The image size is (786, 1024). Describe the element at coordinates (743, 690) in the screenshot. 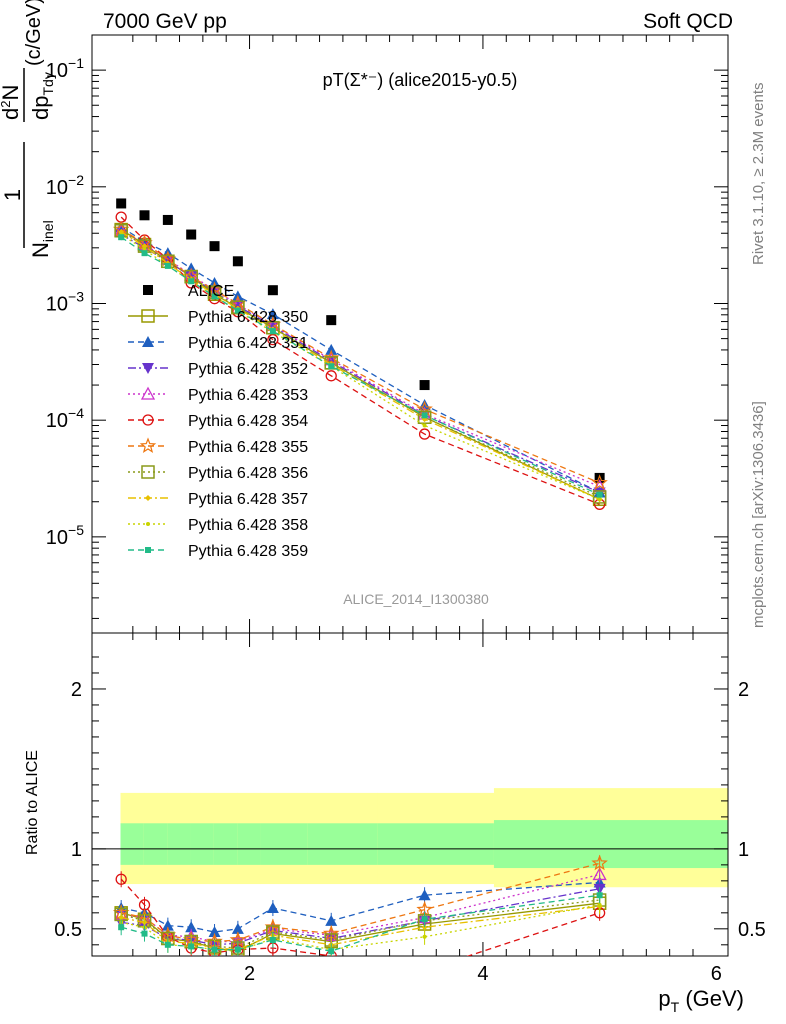

I see `ratio-y-tick-label-right: 2` at that location.